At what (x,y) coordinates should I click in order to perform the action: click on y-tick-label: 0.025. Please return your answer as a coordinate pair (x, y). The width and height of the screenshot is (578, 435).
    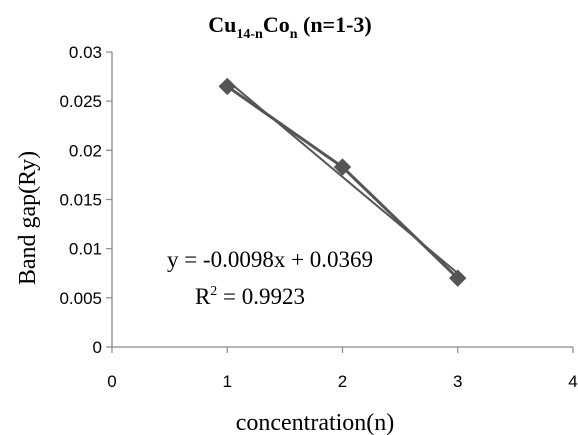
    Looking at the image, I should click on (80, 101).